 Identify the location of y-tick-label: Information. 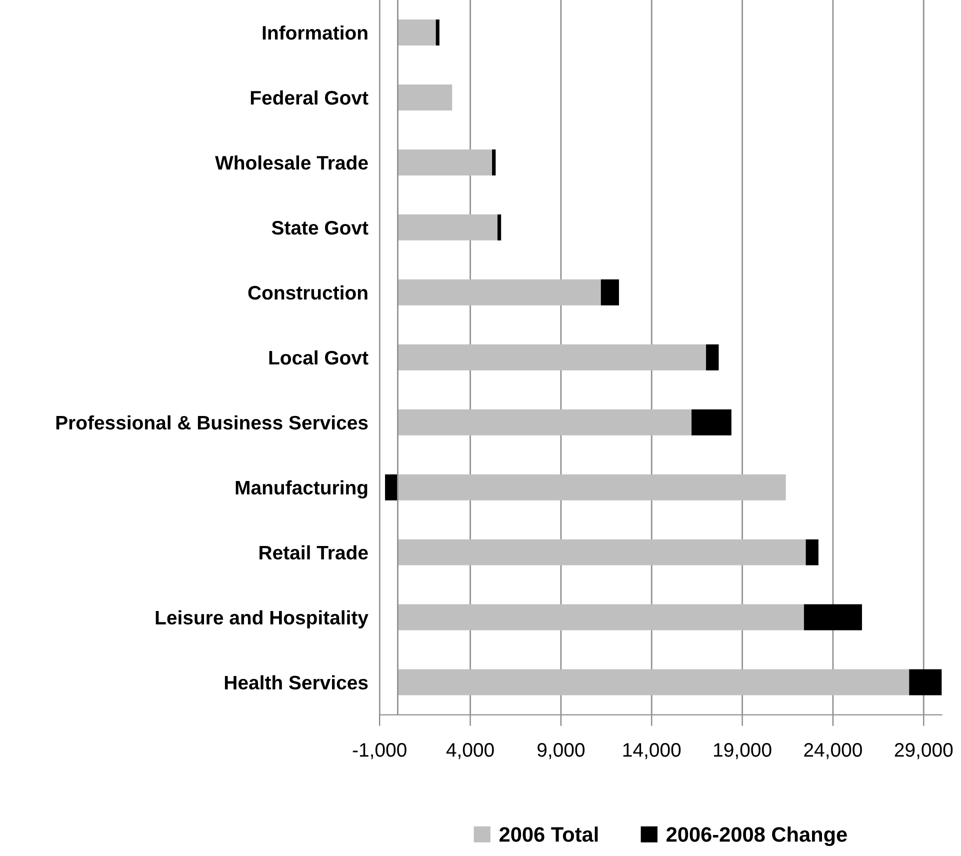
(315, 32).